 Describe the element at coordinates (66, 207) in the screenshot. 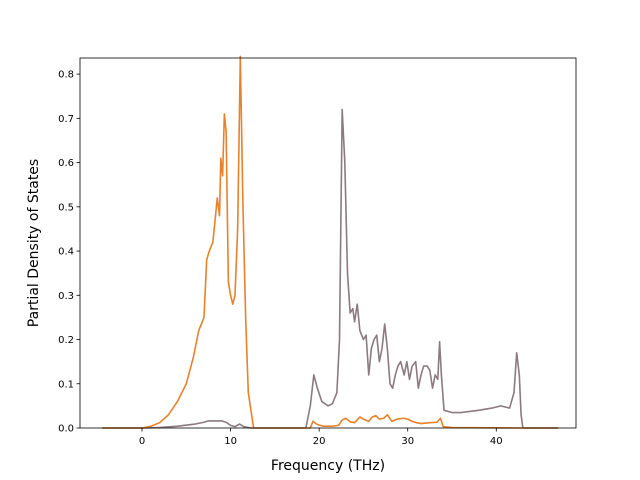

I see `y-tick-label: 0.5` at that location.